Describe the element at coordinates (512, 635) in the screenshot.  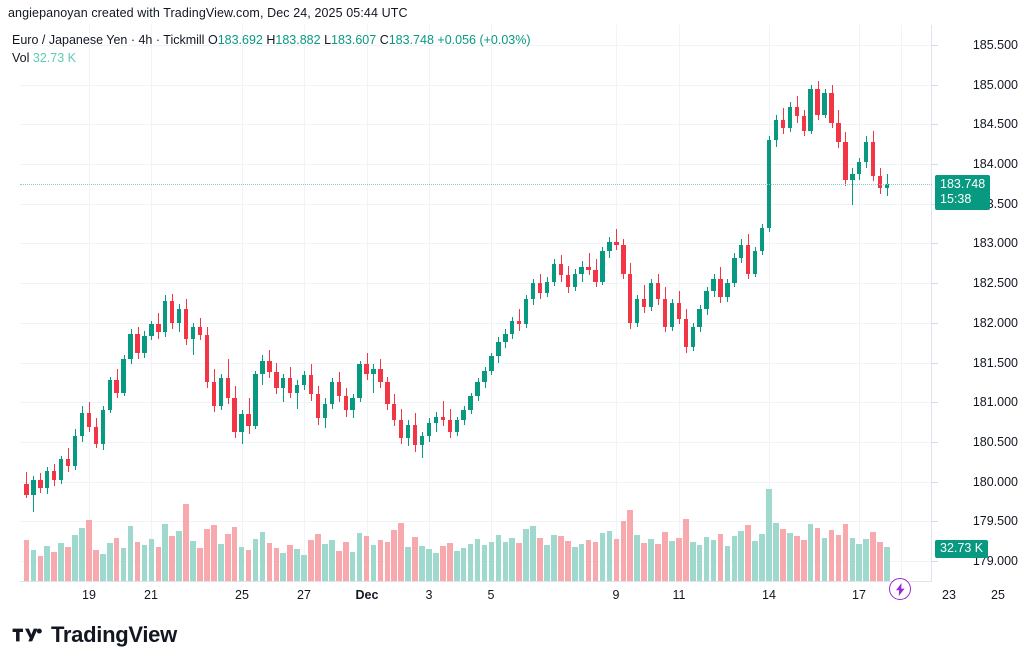
I see `footer: TradingView` at that location.